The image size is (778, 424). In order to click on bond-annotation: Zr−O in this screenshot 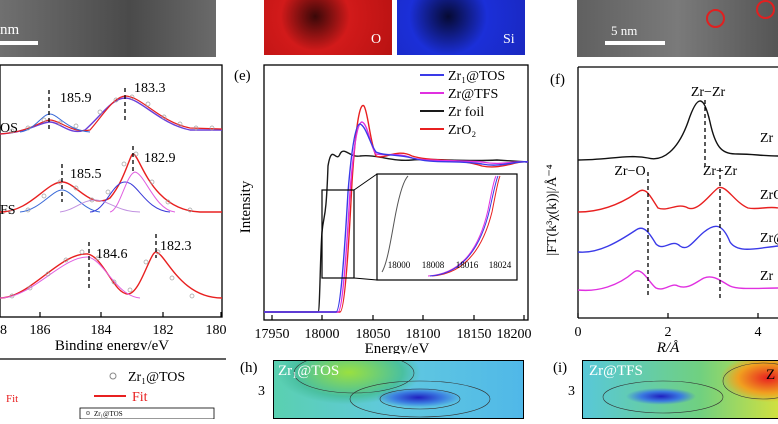, I will do `click(629, 171)`.